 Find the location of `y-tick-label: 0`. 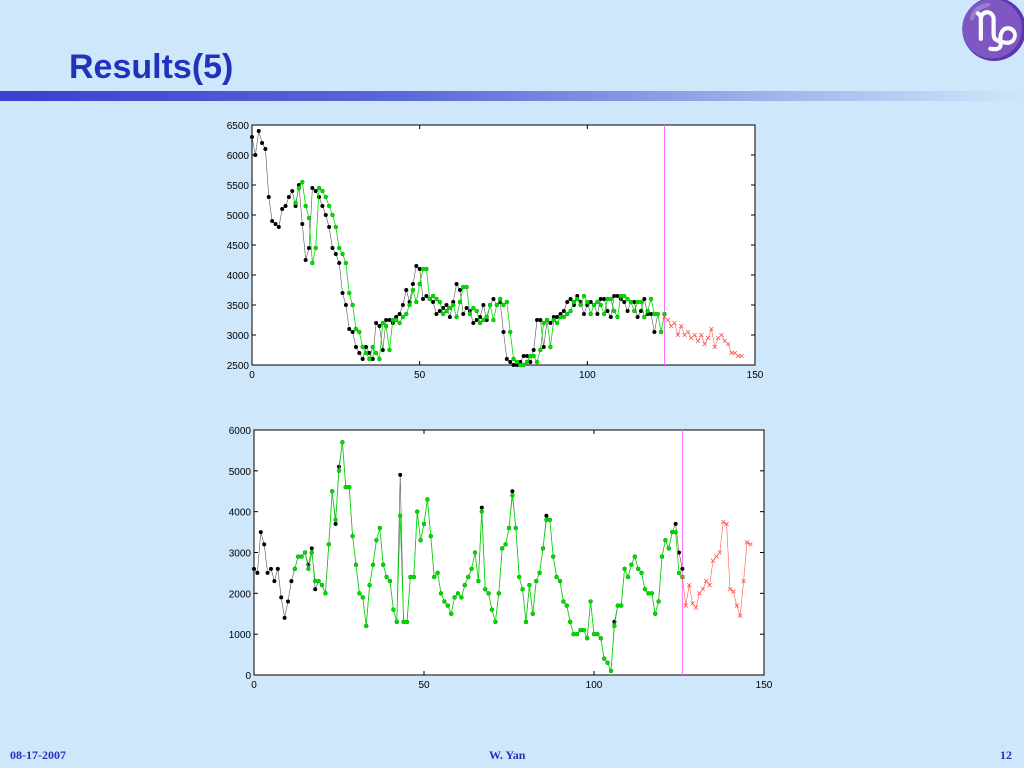

y-tick-label: 0 is located at coordinates (248, 676).